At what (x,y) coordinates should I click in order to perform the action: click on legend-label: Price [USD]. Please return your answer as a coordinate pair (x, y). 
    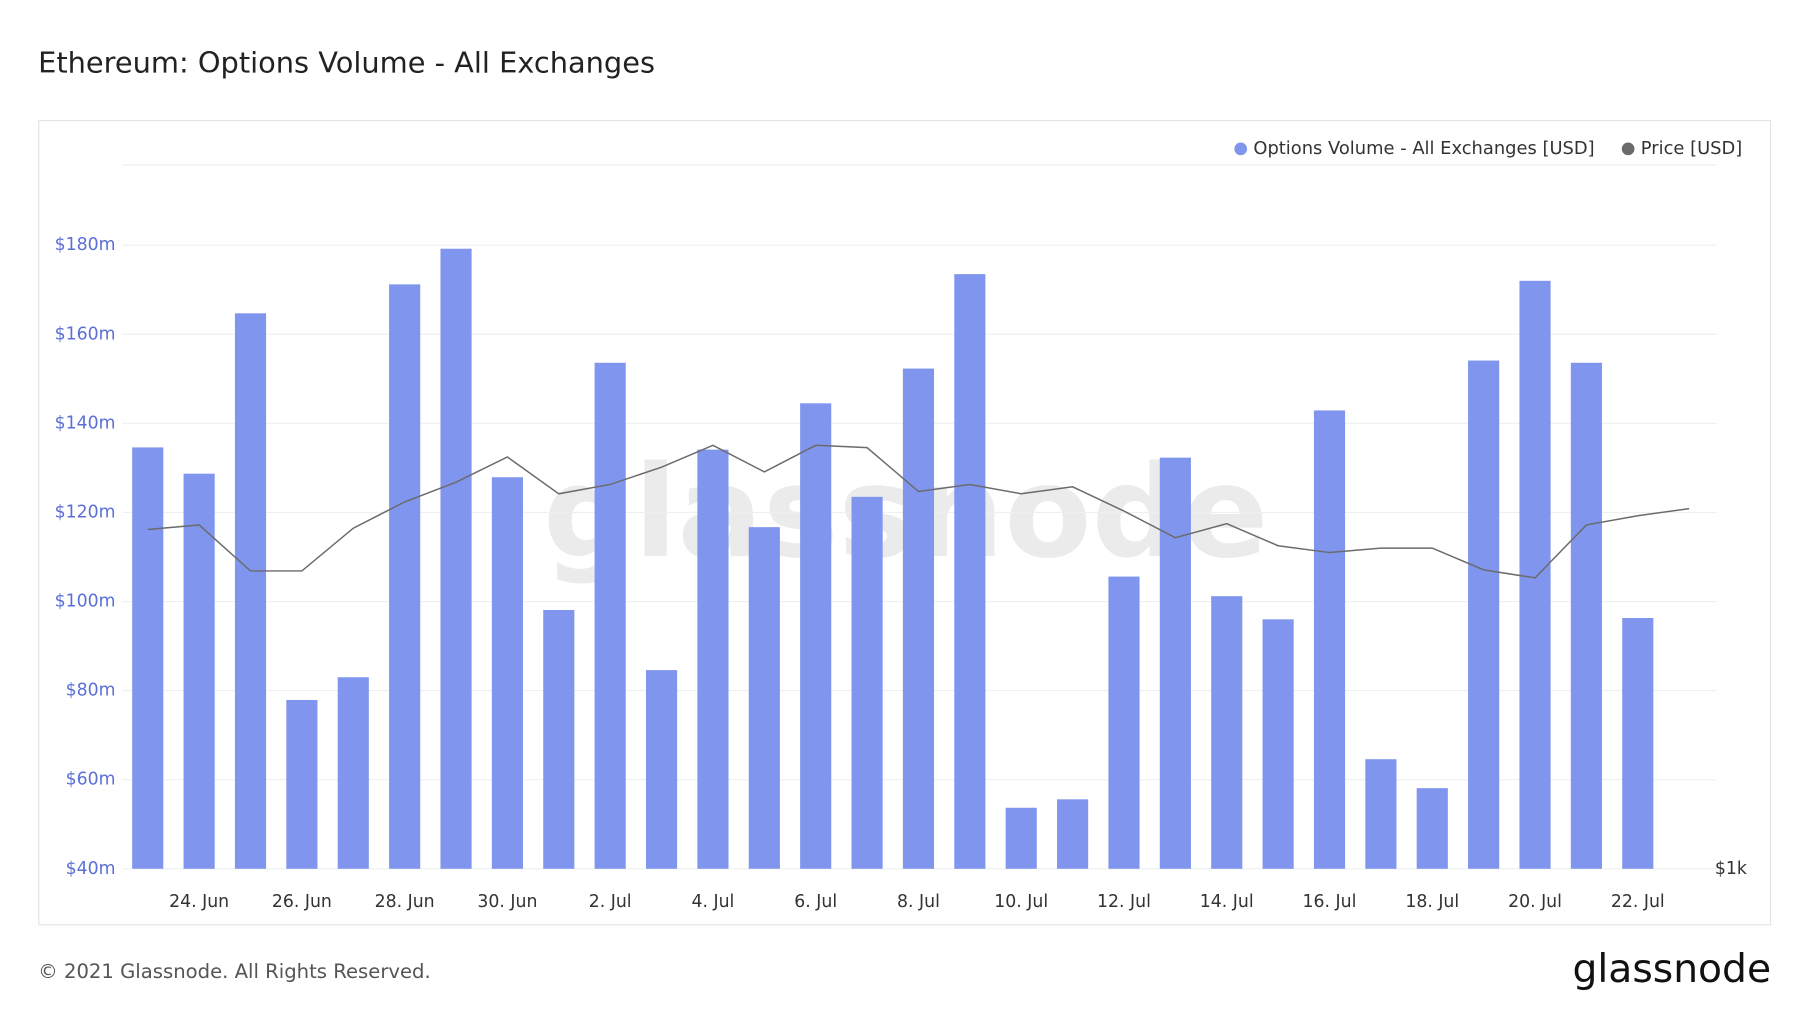
    Looking at the image, I should click on (1691, 148).